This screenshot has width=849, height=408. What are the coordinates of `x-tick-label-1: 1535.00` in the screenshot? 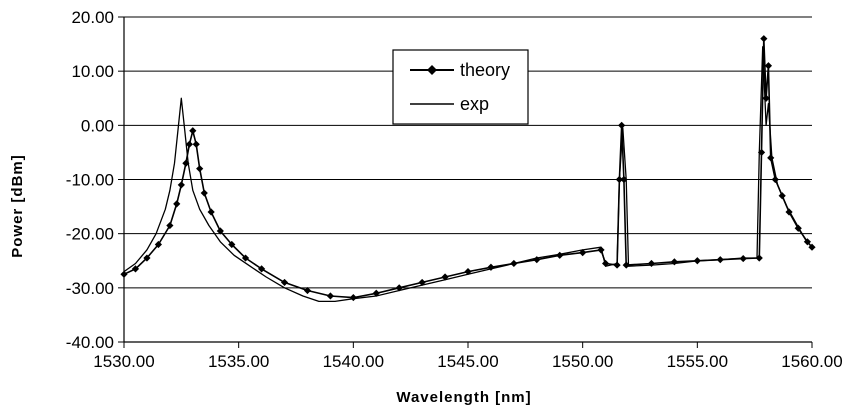 It's located at (238, 361).